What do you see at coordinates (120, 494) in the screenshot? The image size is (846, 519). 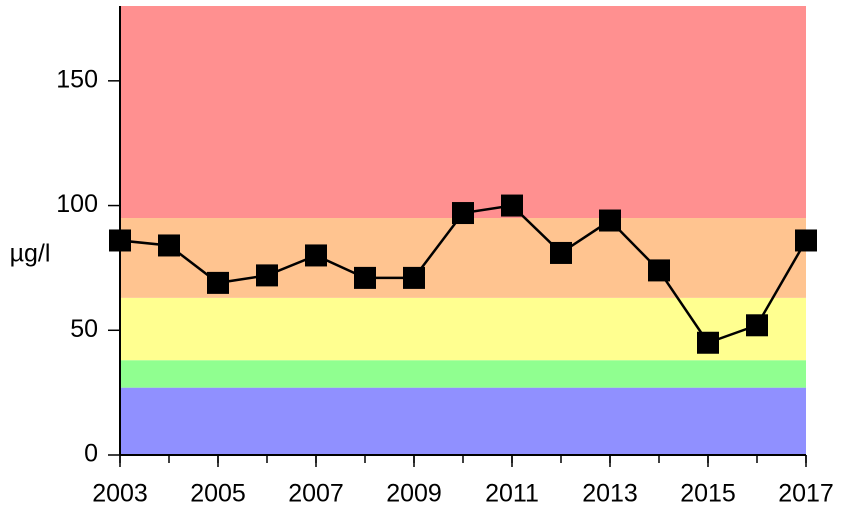 I see `x-tick-label: 2003` at bounding box center [120, 494].